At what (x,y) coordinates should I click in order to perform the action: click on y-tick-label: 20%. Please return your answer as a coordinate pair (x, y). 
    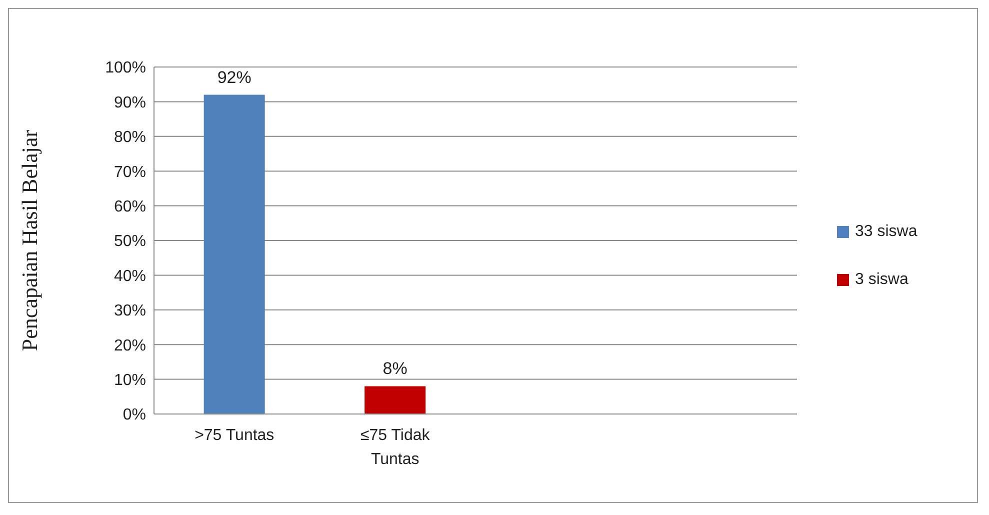
    Looking at the image, I should click on (130, 345).